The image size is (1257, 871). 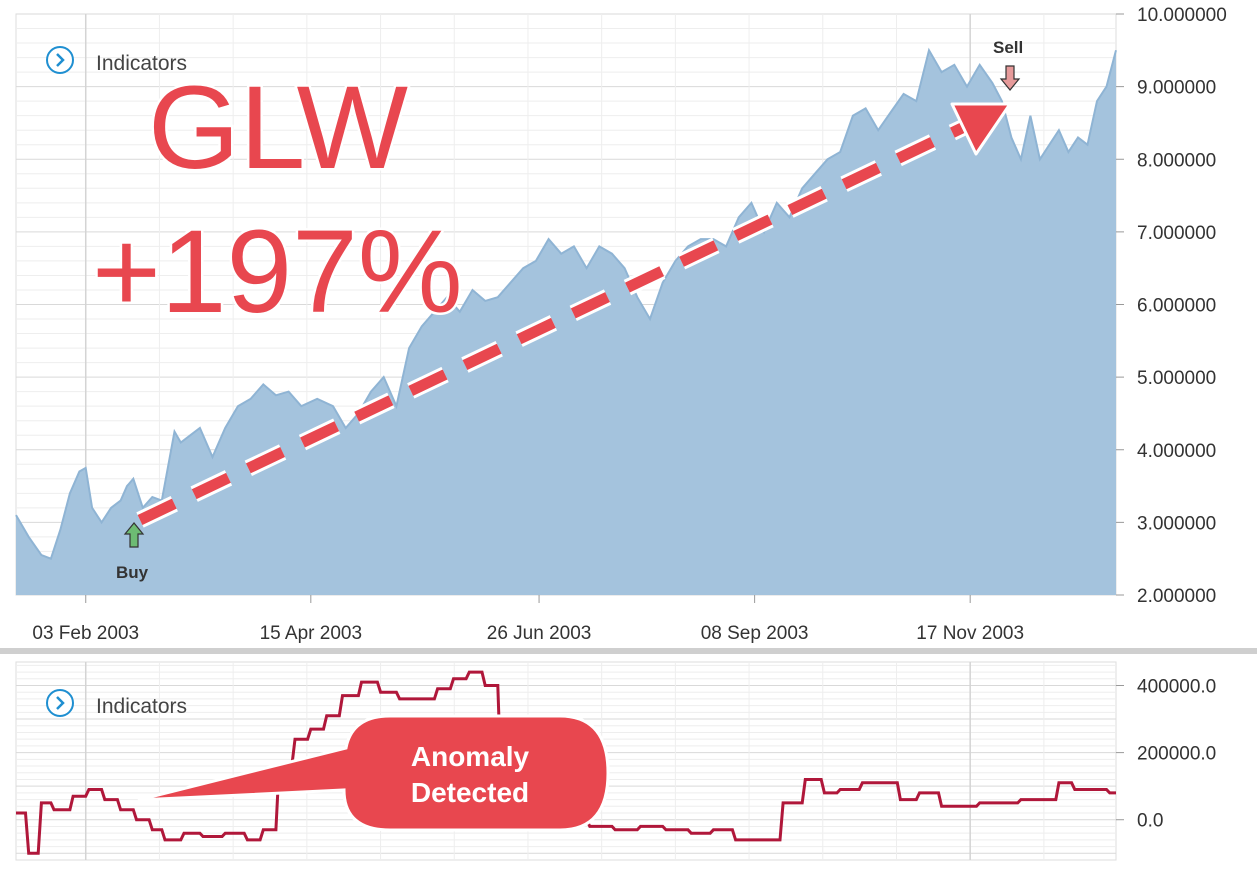 I want to click on trend-arrow-head, so click(x=981, y=129).